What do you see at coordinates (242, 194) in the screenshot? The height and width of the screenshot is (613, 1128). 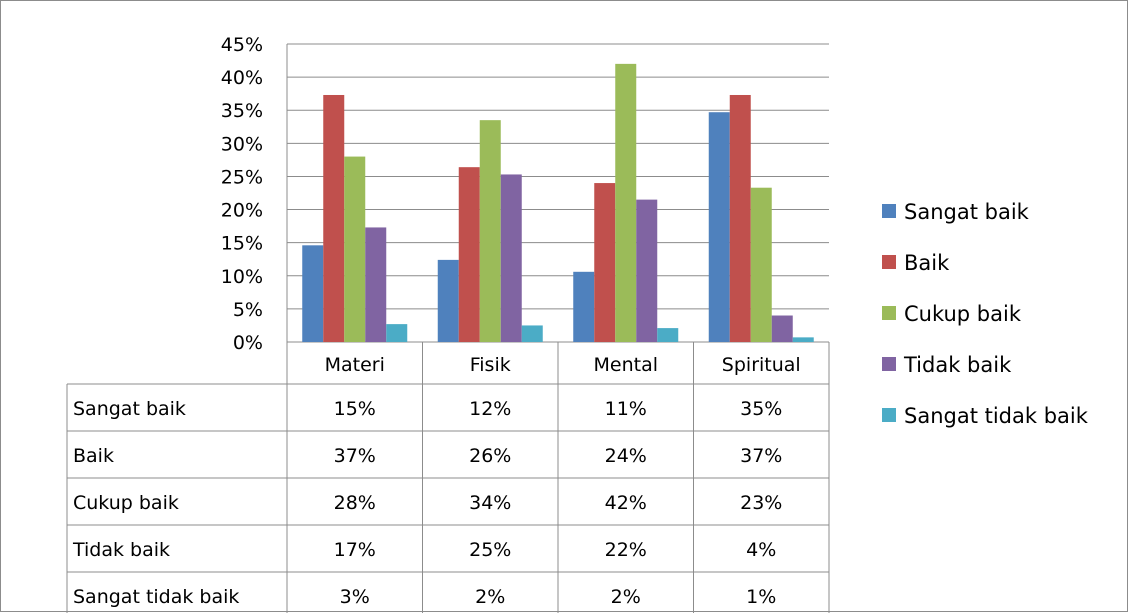 I see `y-axis-ticks: 0% 5% 10% 15% 20% 25% 30% 35% 40% 45%` at bounding box center [242, 194].